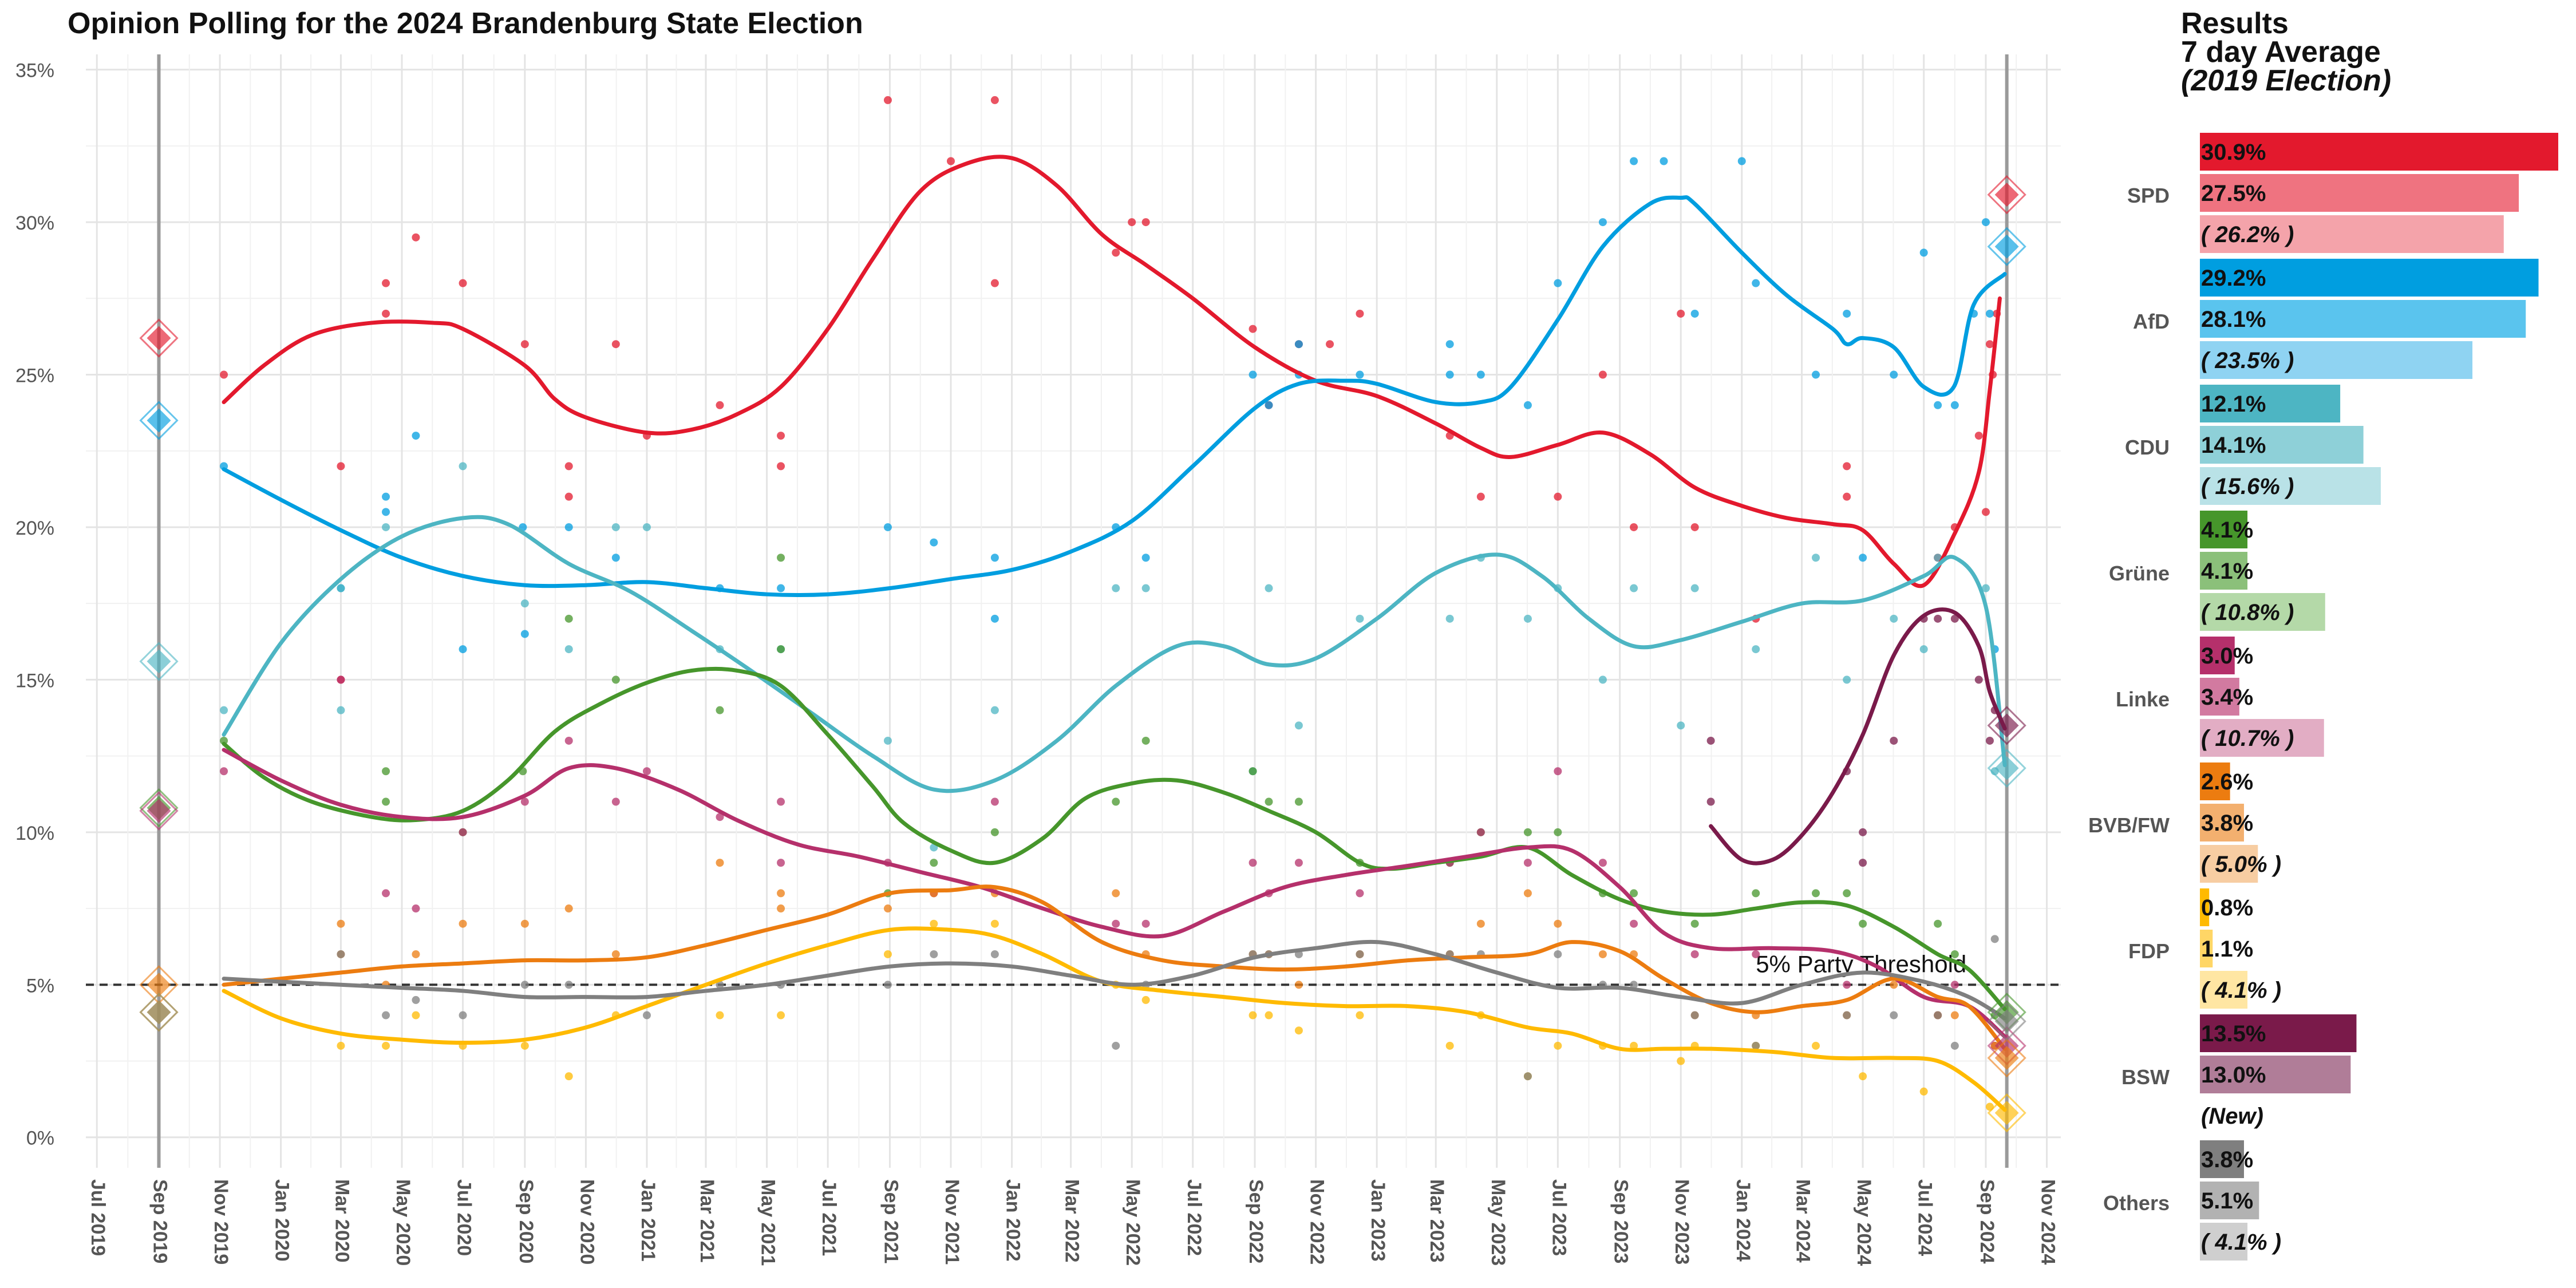 Image resolution: width=2576 pixels, height=1288 pixels. I want to click on y-tick-label: 5%, so click(40, 986).